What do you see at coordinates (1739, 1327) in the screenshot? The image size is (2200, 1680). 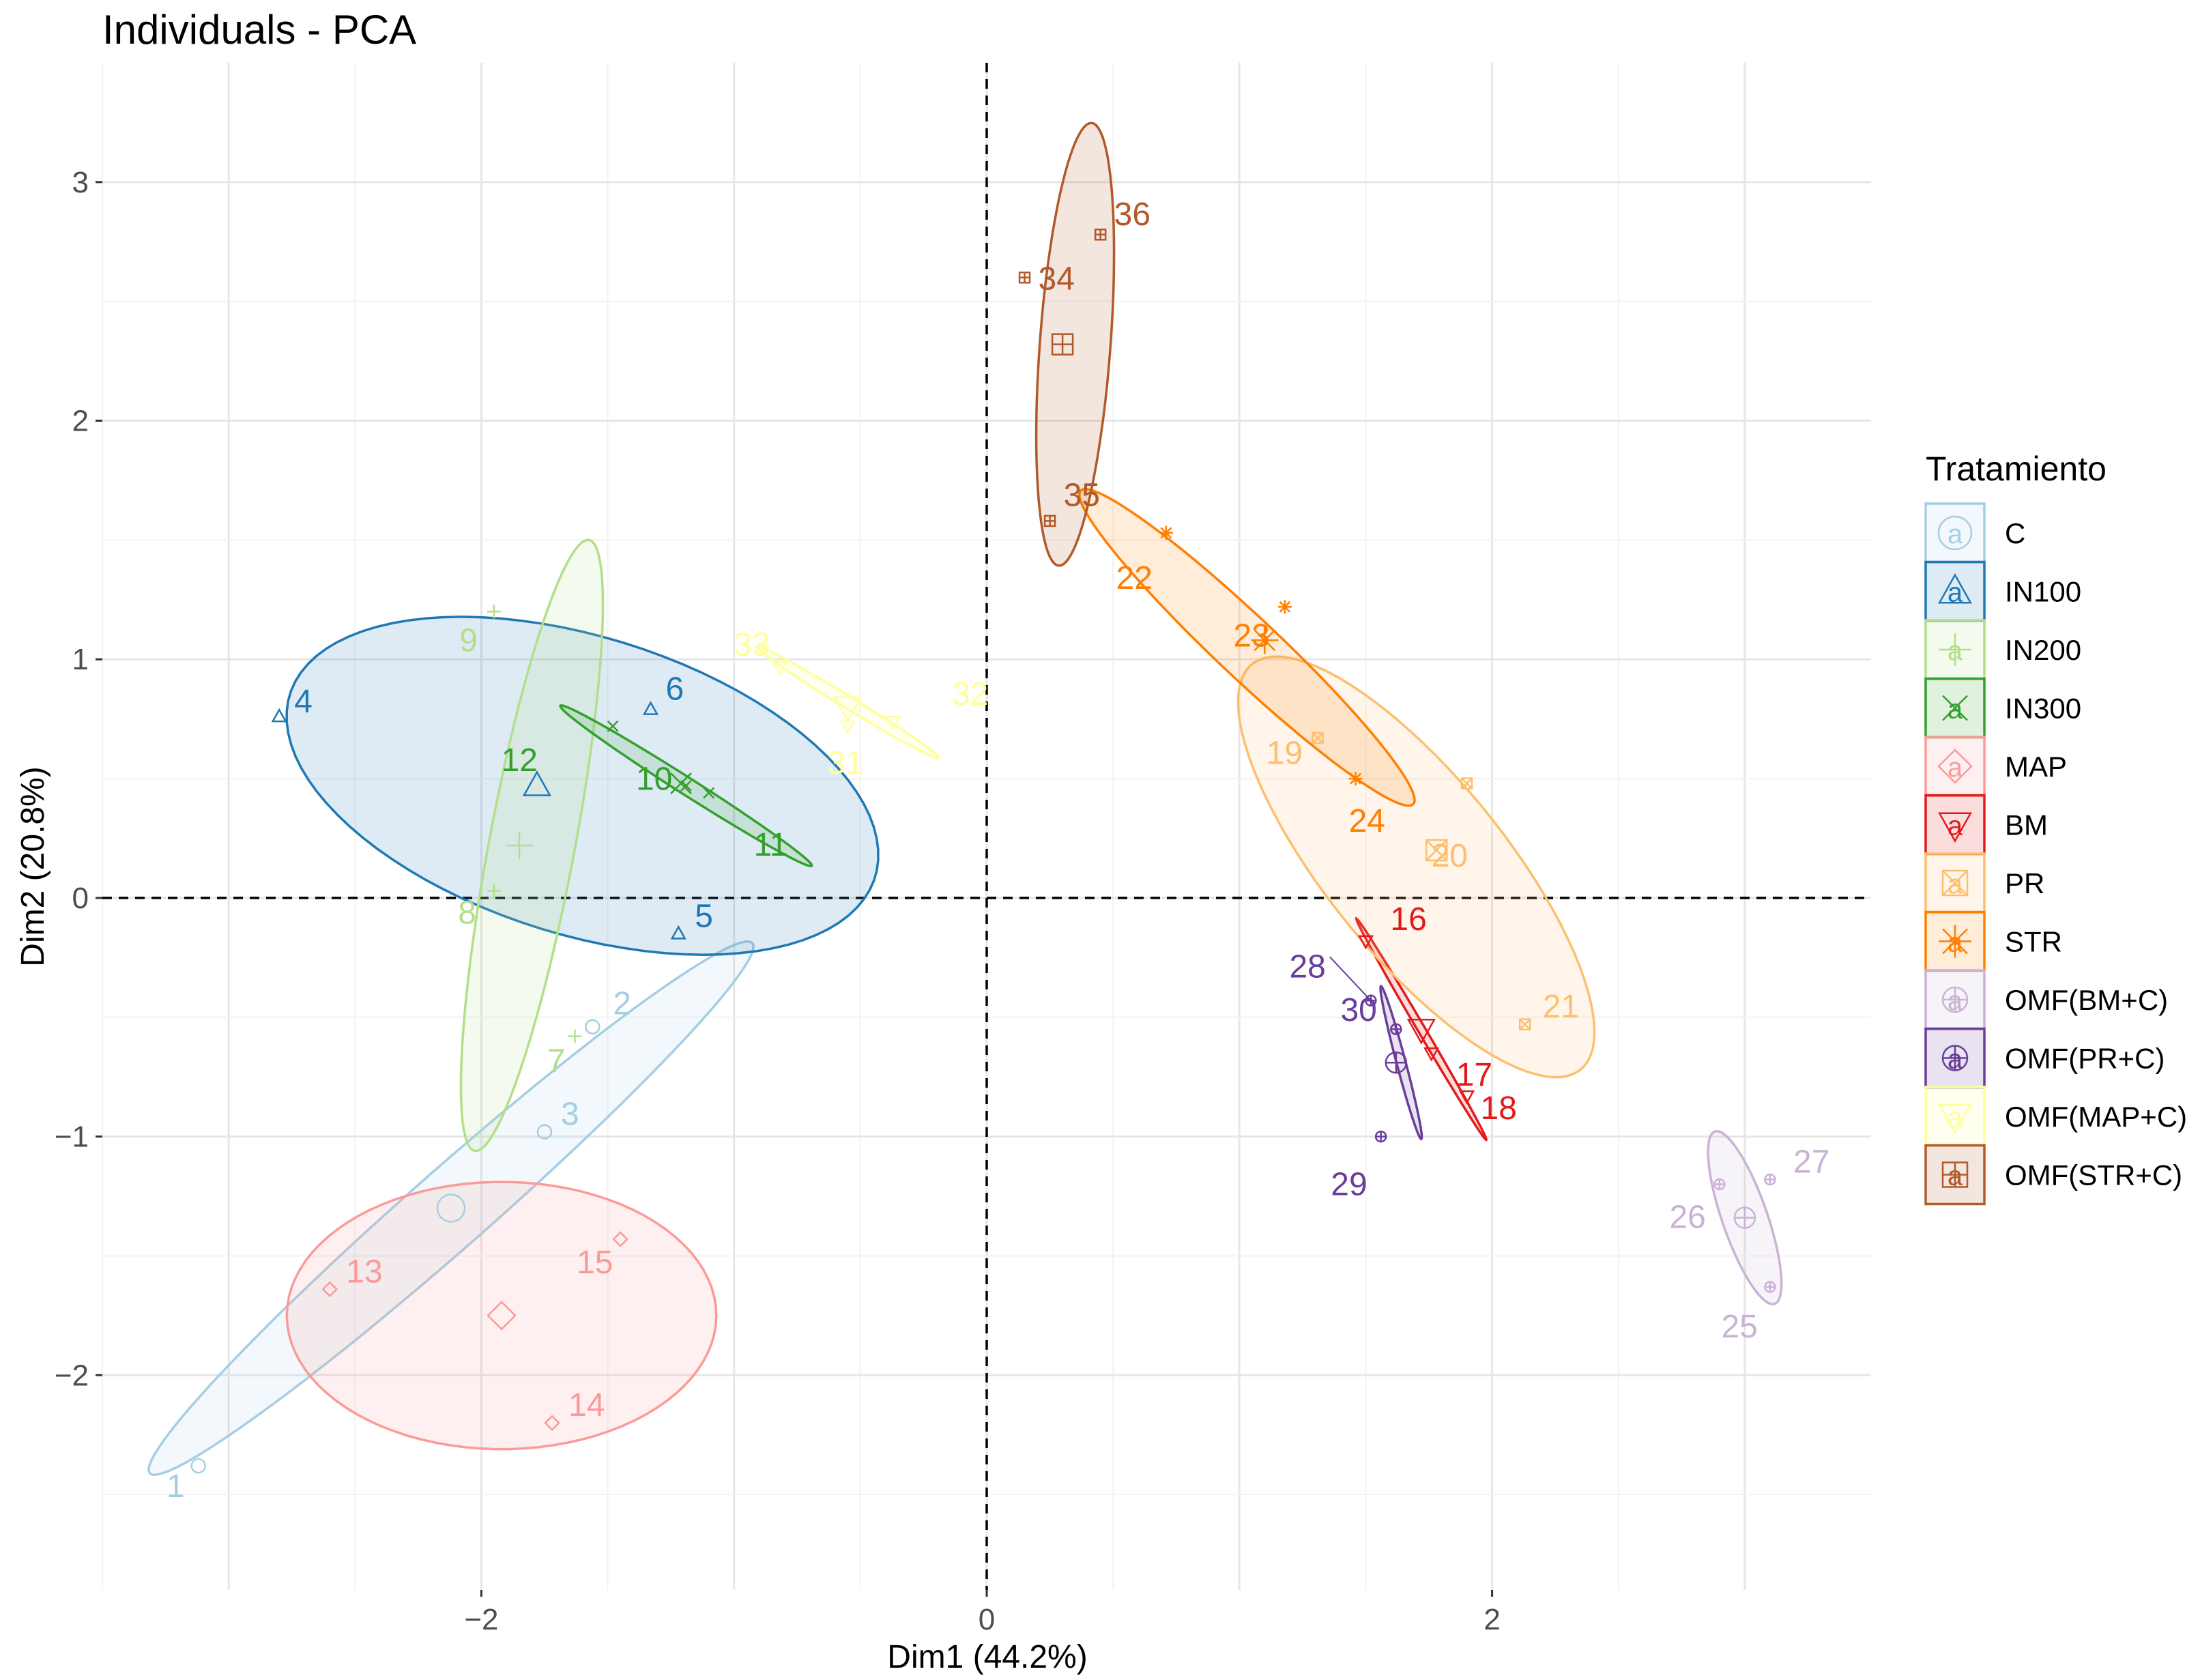 I see `point-label-25: 25` at bounding box center [1739, 1327].